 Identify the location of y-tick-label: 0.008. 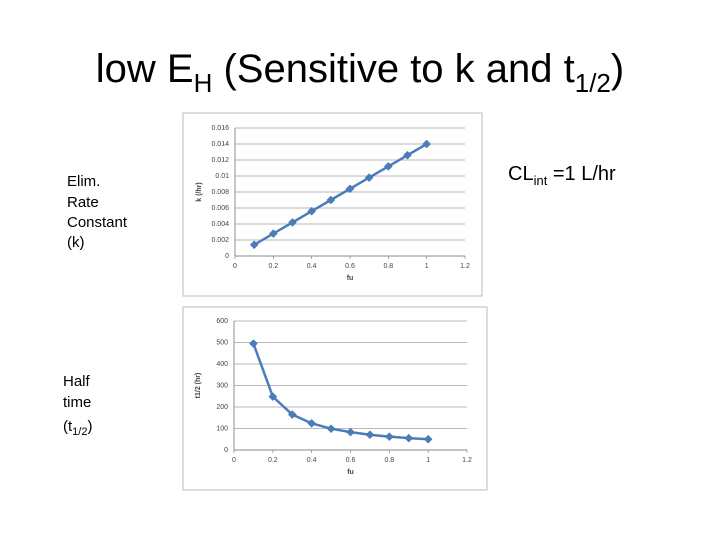
(220, 192).